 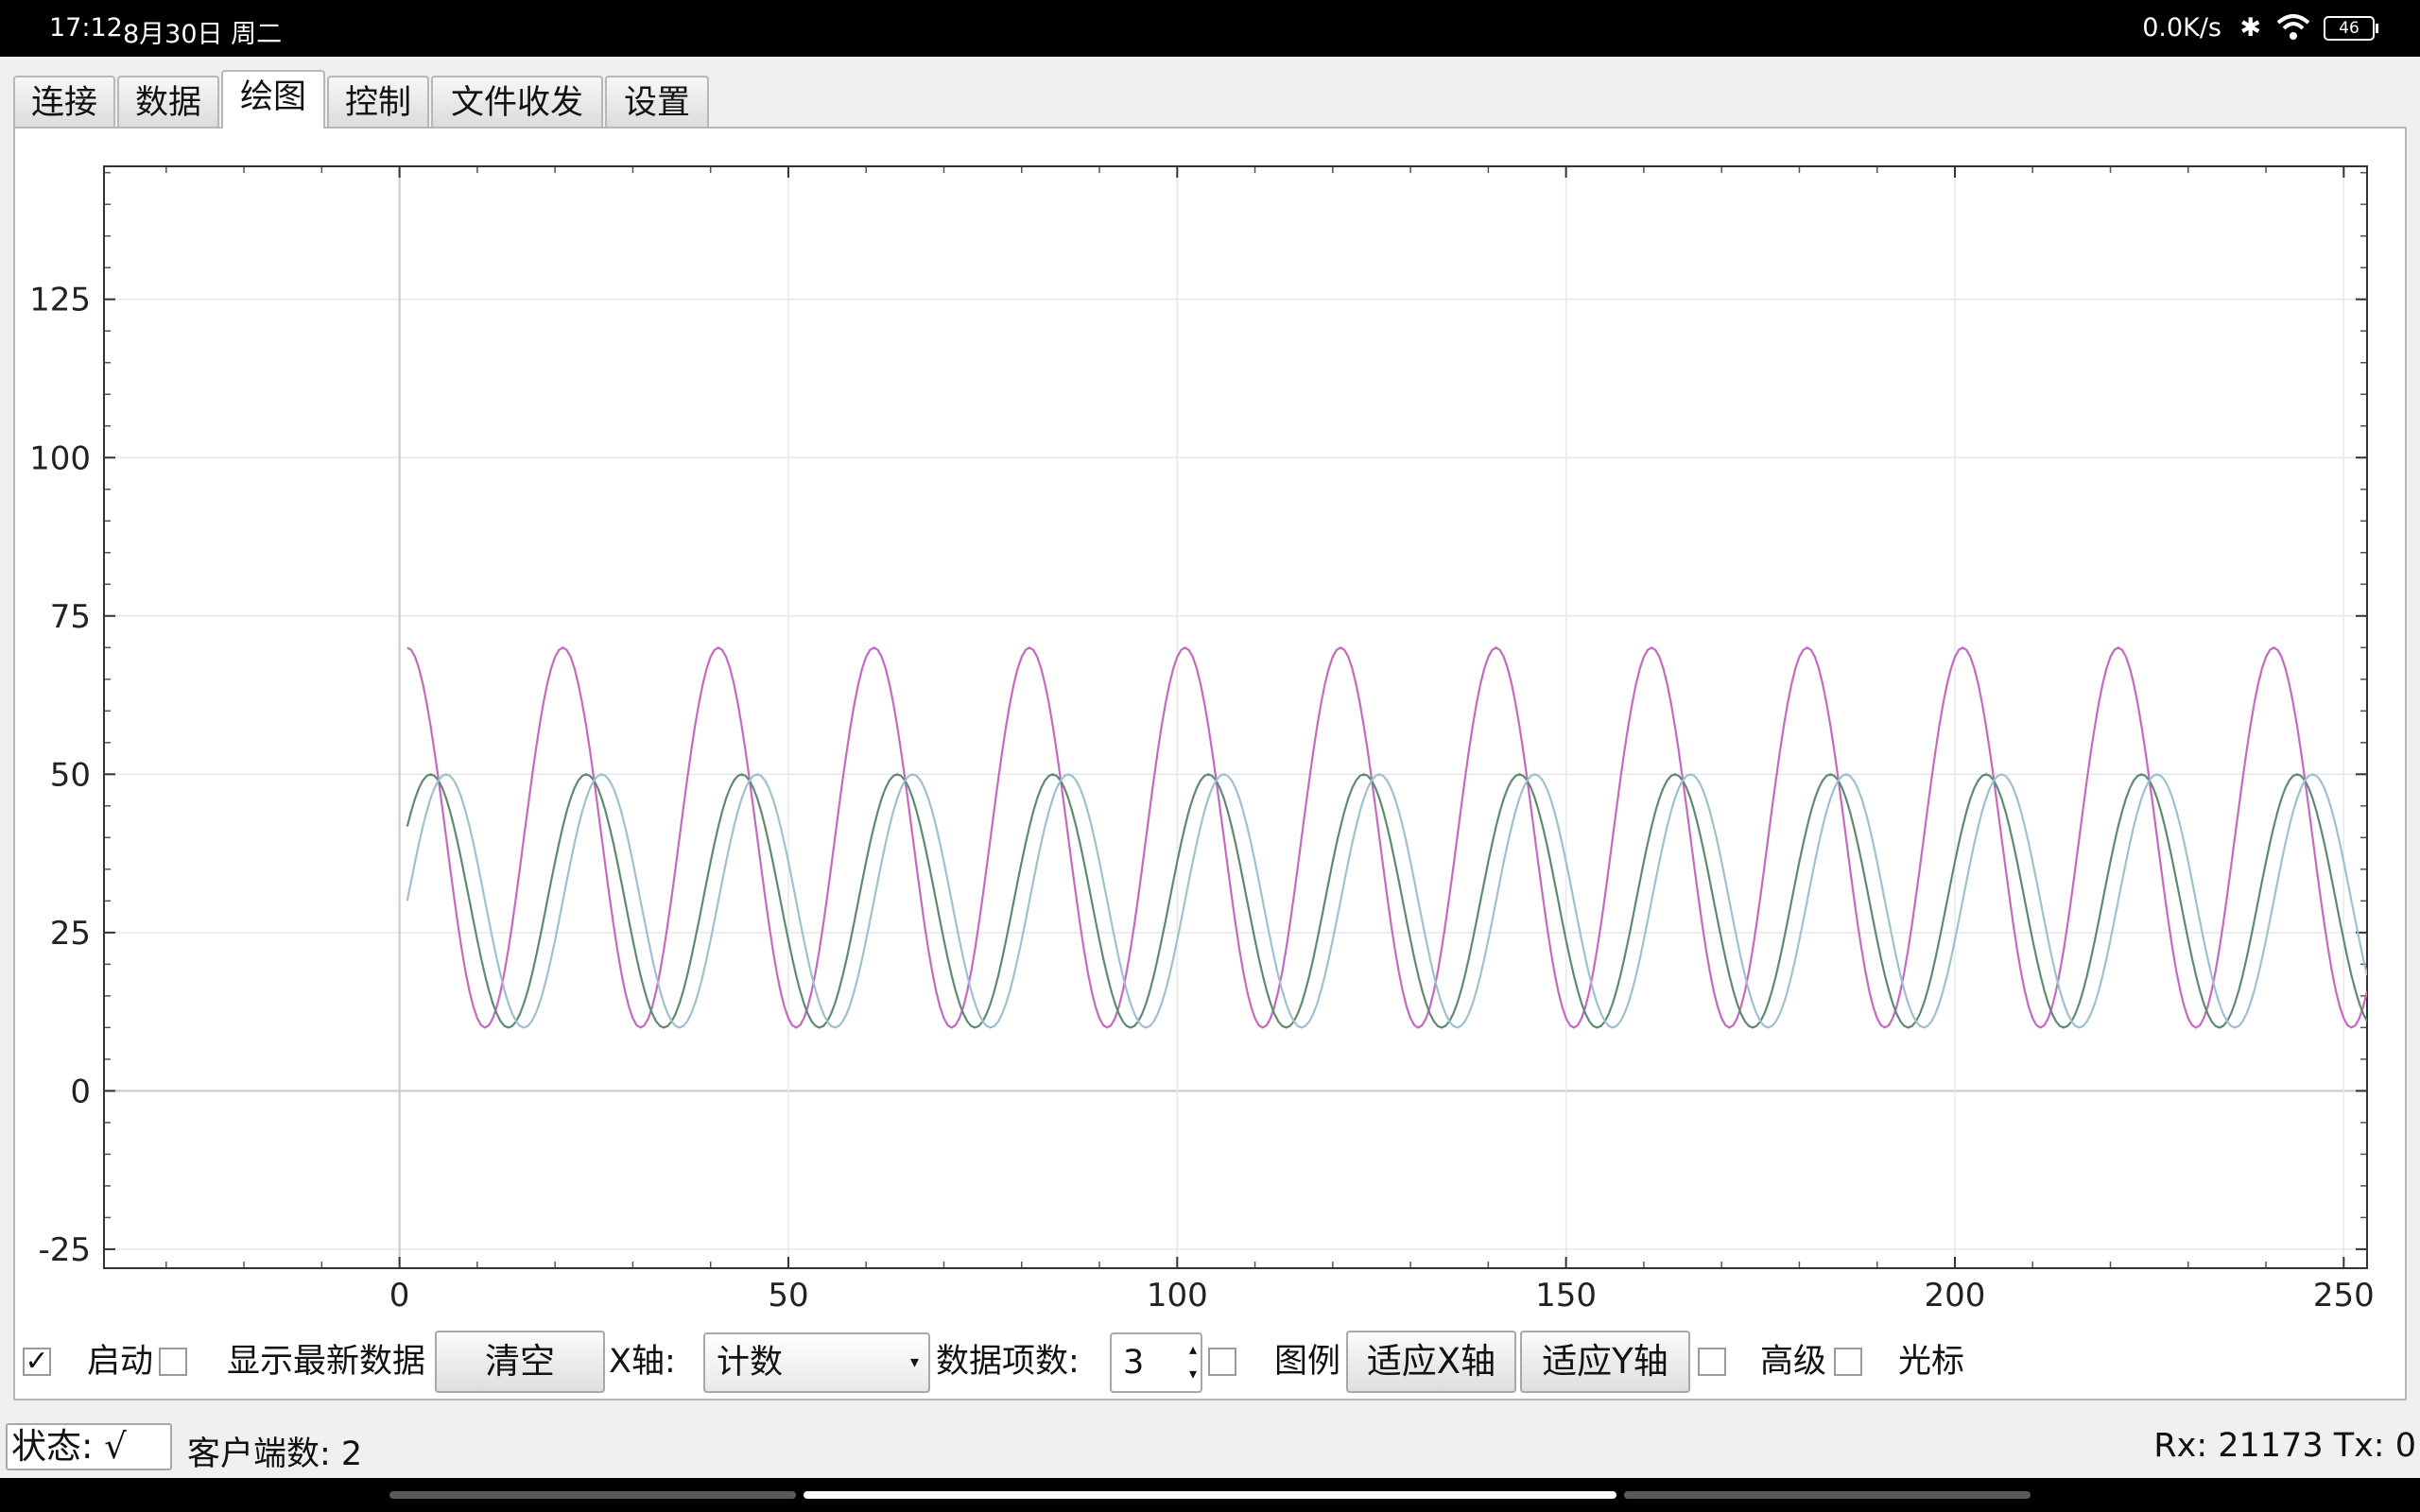 I want to click on y-tick-label: 100, so click(x=60, y=458).